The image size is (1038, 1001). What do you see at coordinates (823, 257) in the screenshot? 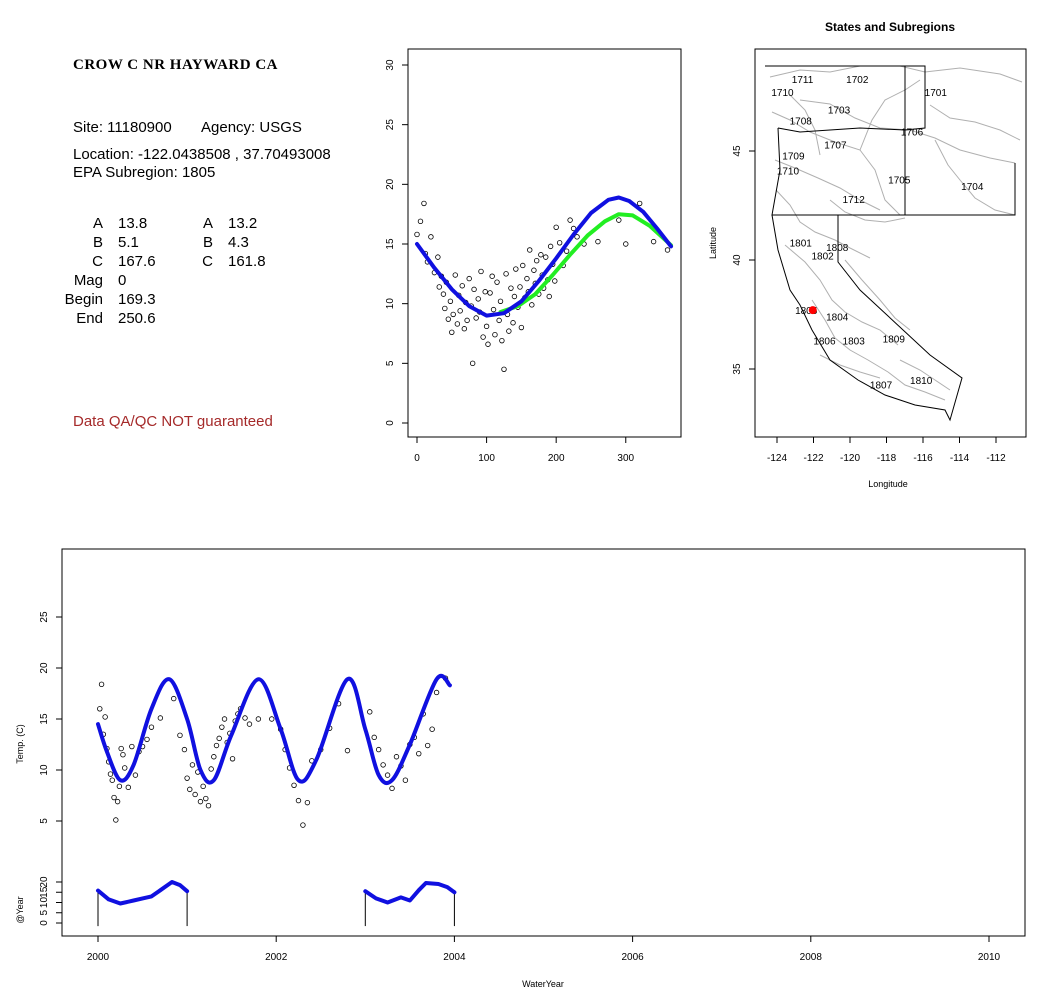
I see `subregion-label: 1802` at bounding box center [823, 257].